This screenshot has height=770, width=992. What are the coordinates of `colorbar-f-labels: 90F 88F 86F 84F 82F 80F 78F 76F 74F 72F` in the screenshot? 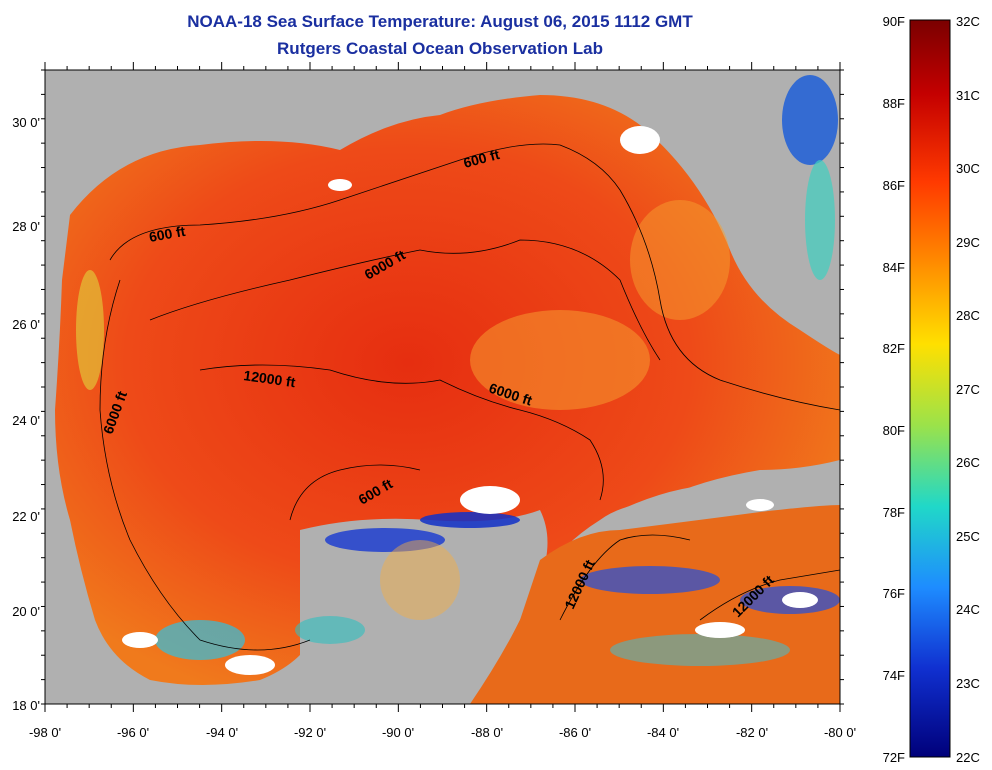 It's located at (894, 389).